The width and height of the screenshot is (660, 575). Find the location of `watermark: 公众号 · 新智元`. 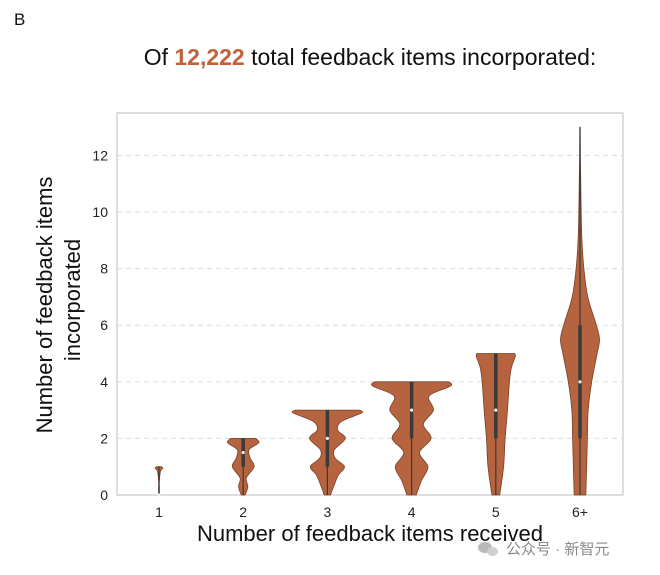

watermark: 公众号 · 新智元 is located at coordinates (543, 548).